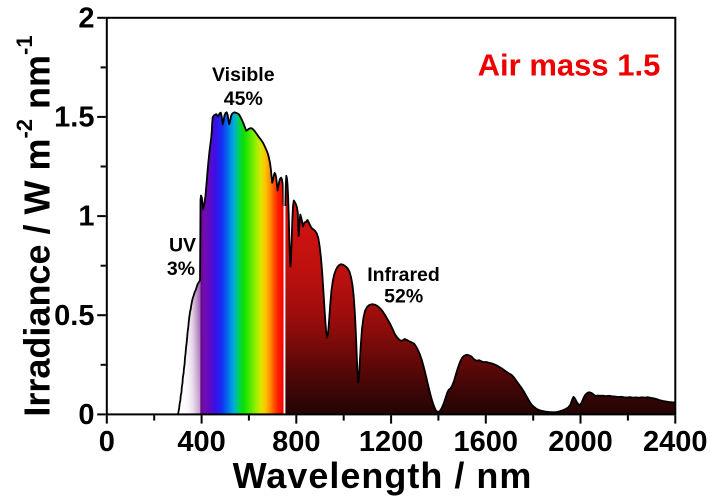 The image size is (710, 497). Describe the element at coordinates (486, 442) in the screenshot. I see `svg-text: 1600` at that location.